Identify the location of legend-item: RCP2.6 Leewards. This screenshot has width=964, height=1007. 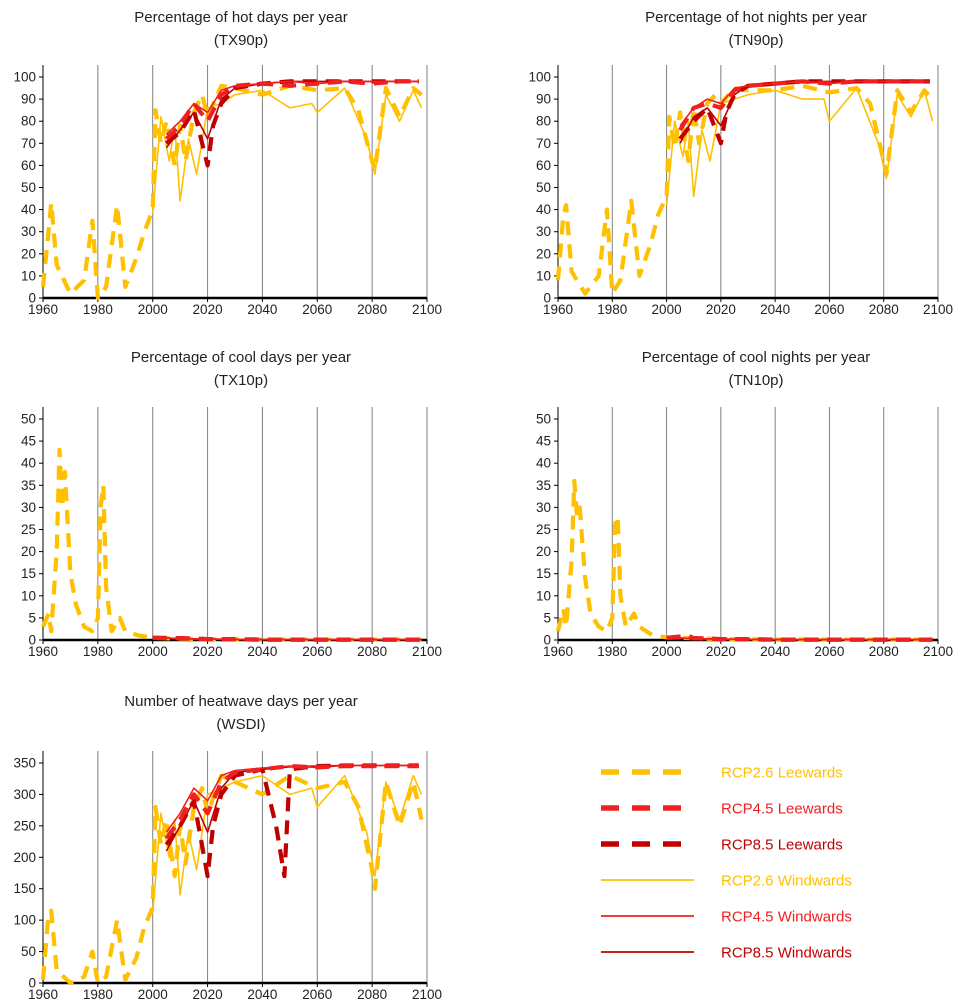
(722, 773).